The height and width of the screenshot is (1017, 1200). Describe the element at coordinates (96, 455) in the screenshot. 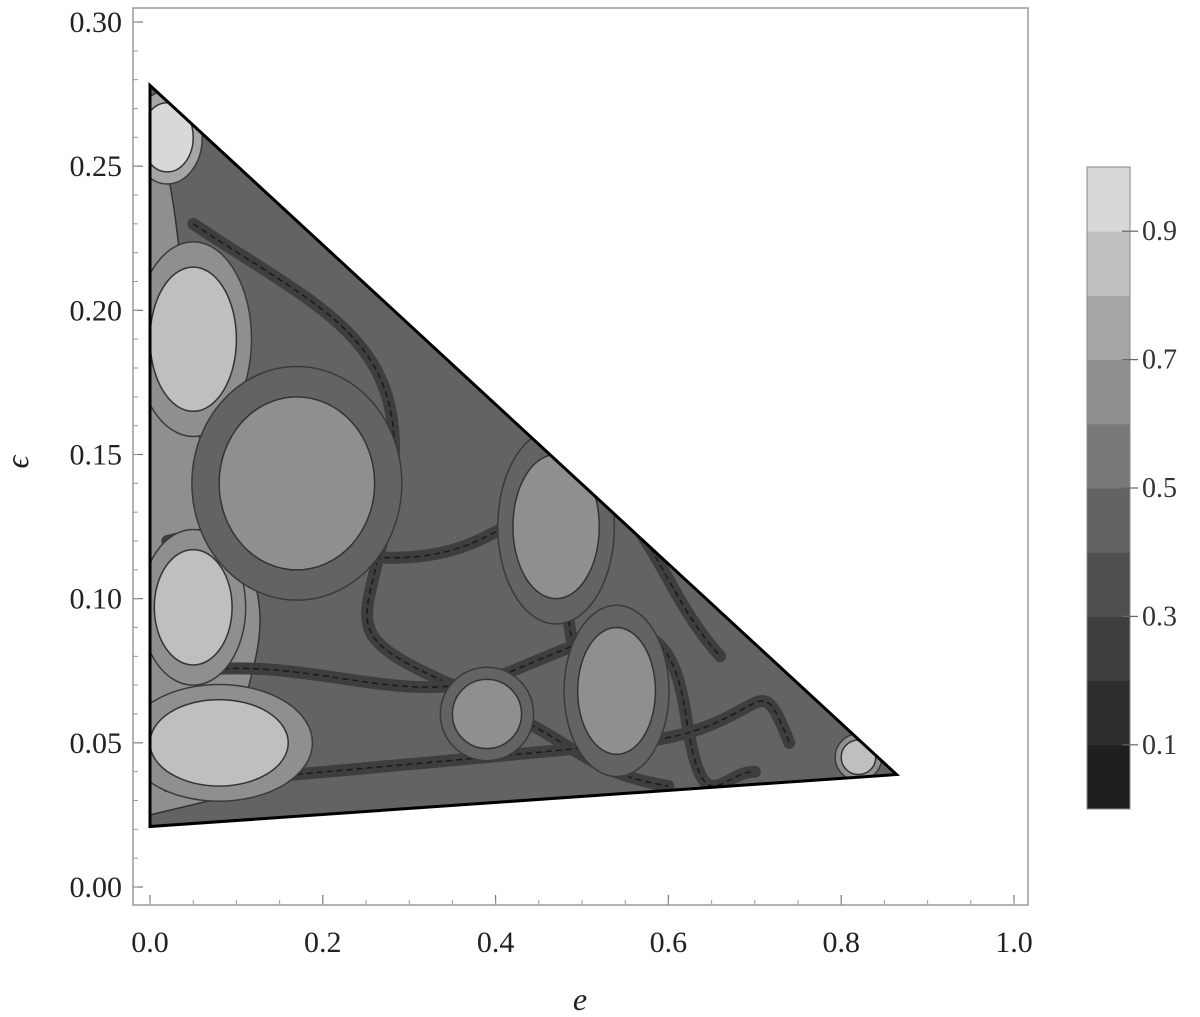

I see `y-tick-label: 0.15` at that location.